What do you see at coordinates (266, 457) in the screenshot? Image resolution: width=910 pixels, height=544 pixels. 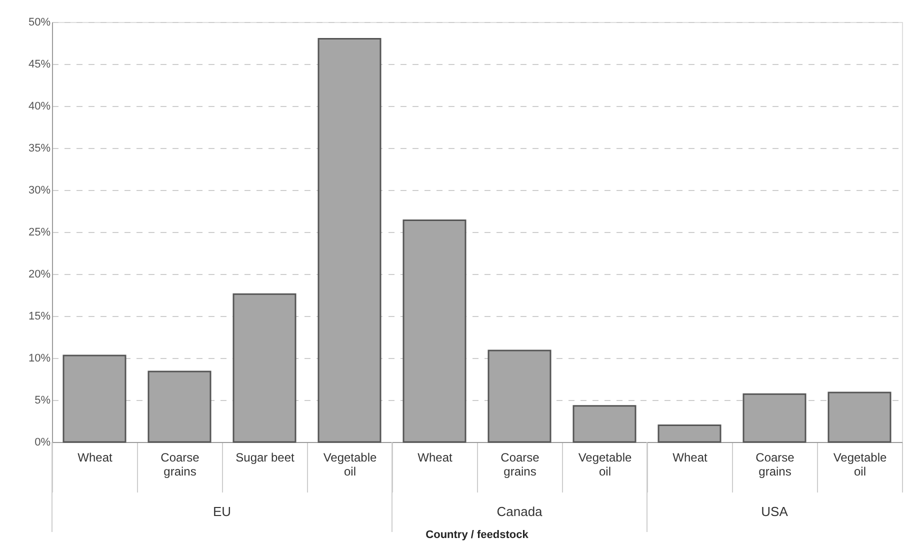 I see `x-tick-label: Sugar beet` at bounding box center [266, 457].